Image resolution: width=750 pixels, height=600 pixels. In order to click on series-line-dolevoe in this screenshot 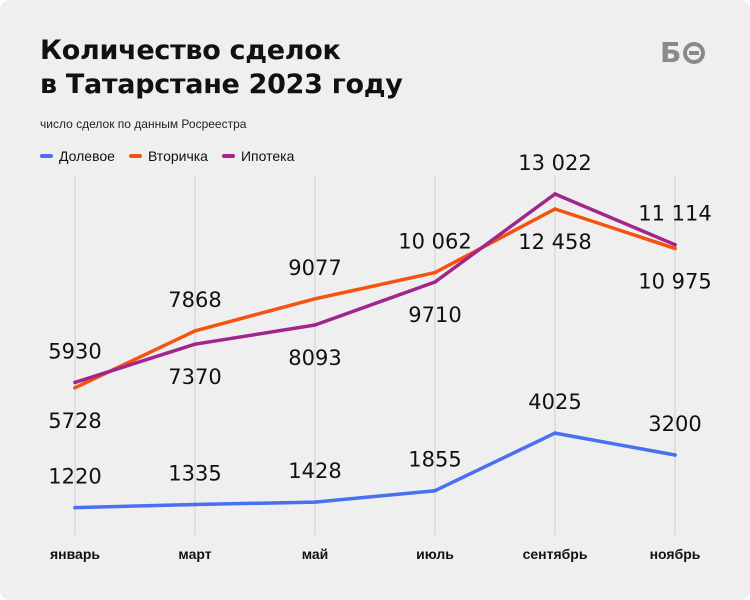, I will do `click(375, 470)`.